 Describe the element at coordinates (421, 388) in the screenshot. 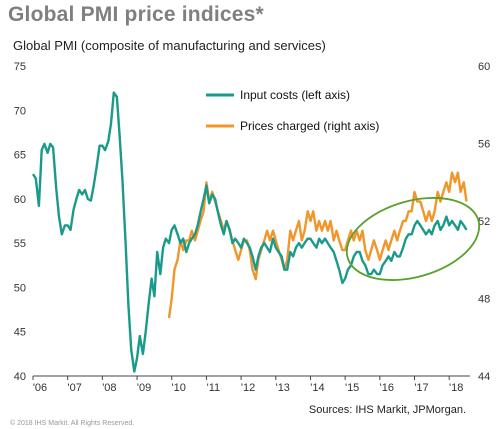

I see `x-tick-label: '17` at that location.